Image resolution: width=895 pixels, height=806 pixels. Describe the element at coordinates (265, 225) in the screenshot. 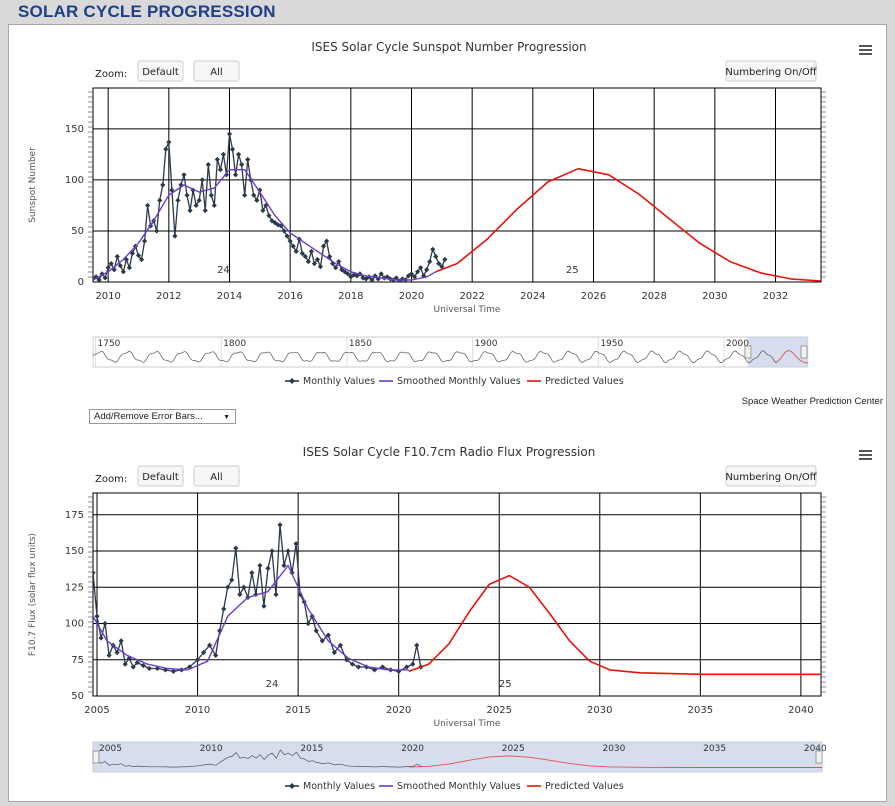

I see `series-line-smoothed` at that location.